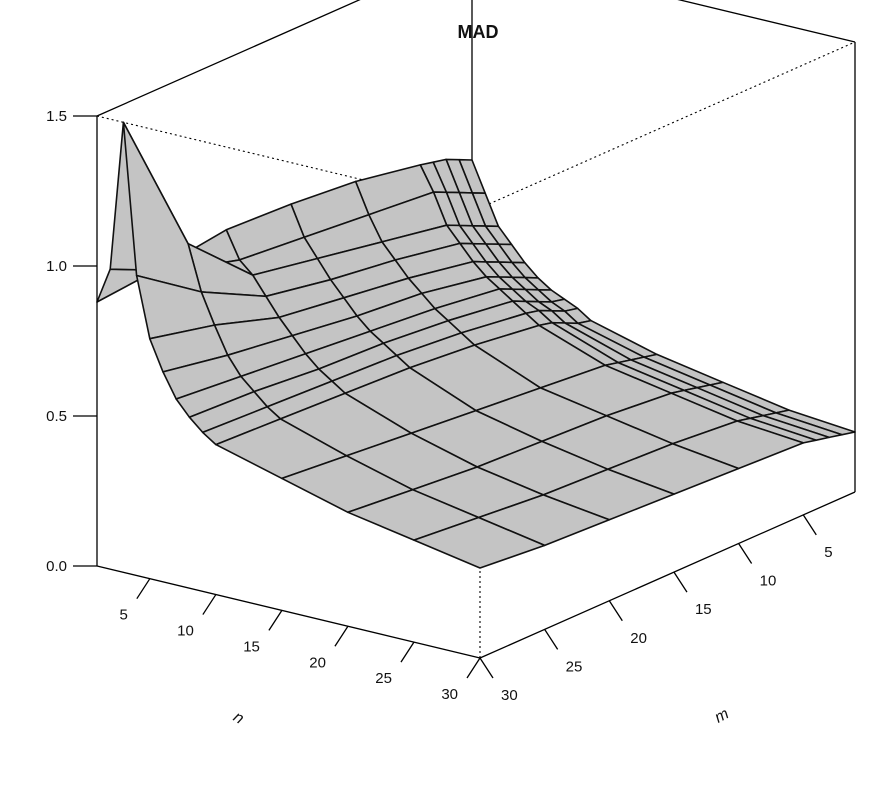 Image resolution: width=871 pixels, height=796 pixels. Describe the element at coordinates (722, 715) in the screenshot. I see `m-axis-label: m` at that location.